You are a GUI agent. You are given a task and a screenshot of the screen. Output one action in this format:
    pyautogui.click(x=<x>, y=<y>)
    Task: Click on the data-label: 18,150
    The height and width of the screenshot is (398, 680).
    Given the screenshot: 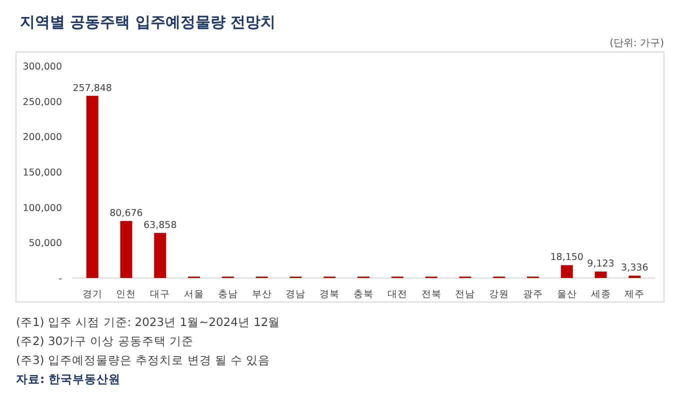 What is the action you would take?
    pyautogui.click(x=567, y=258)
    